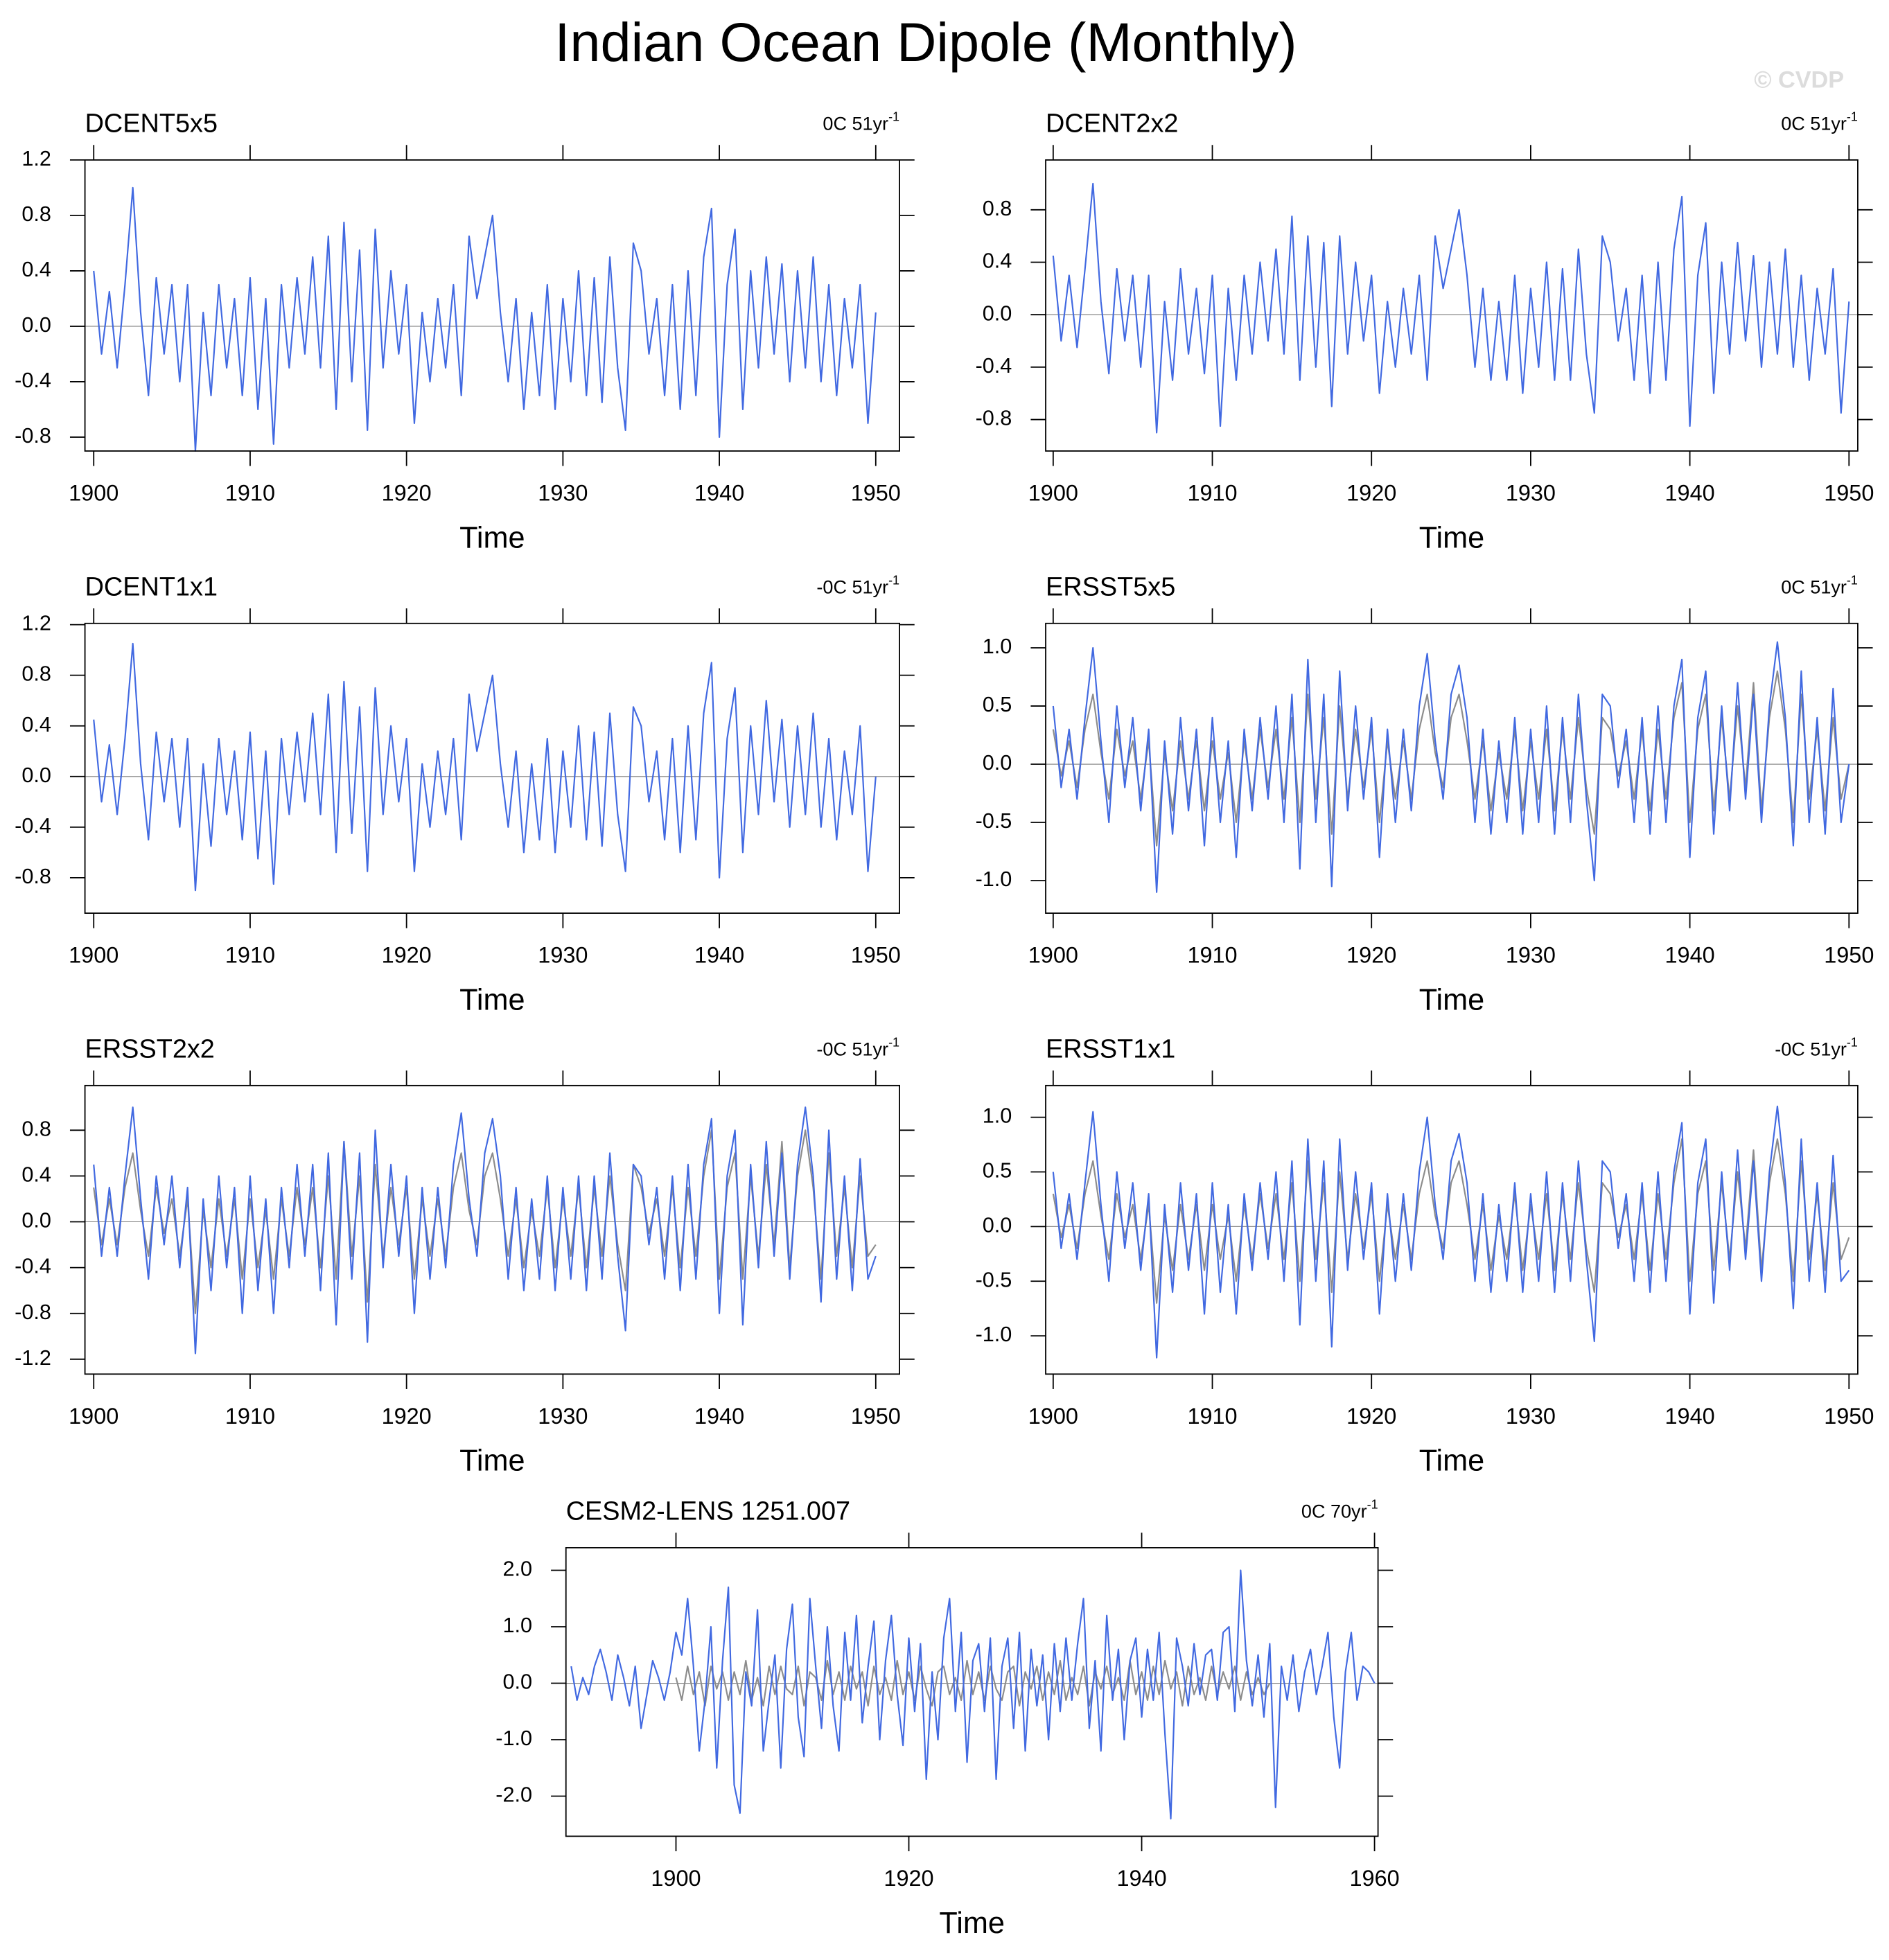 The width and height of the screenshot is (1889, 1960). I want to click on y-tick-label: -0.5, so click(994, 821).